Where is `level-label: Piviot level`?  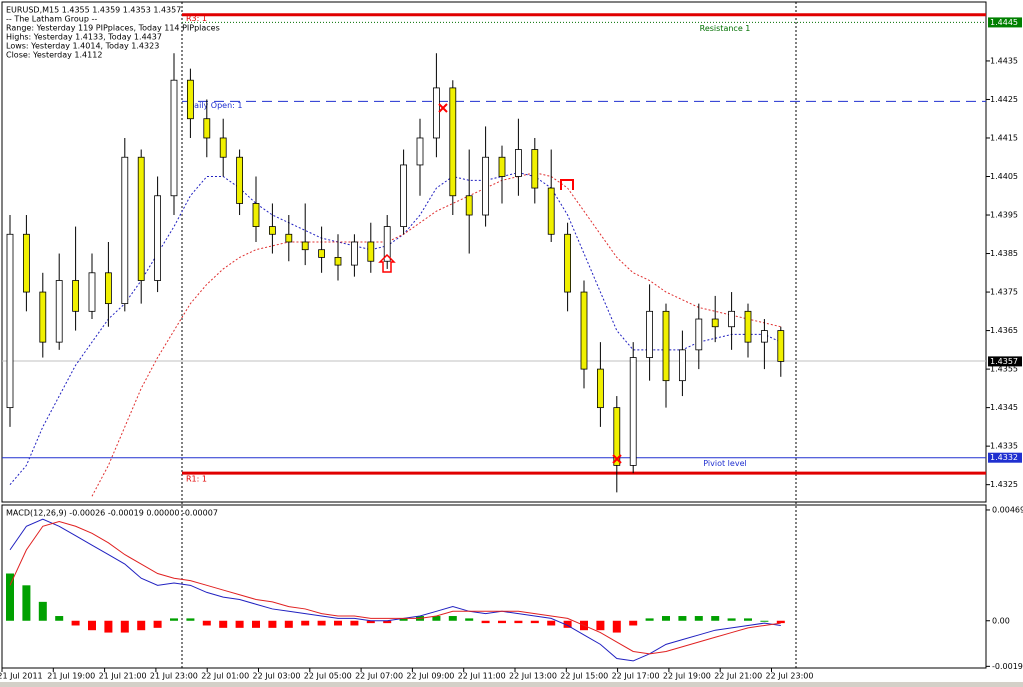 level-label: Piviot level is located at coordinates (724, 463).